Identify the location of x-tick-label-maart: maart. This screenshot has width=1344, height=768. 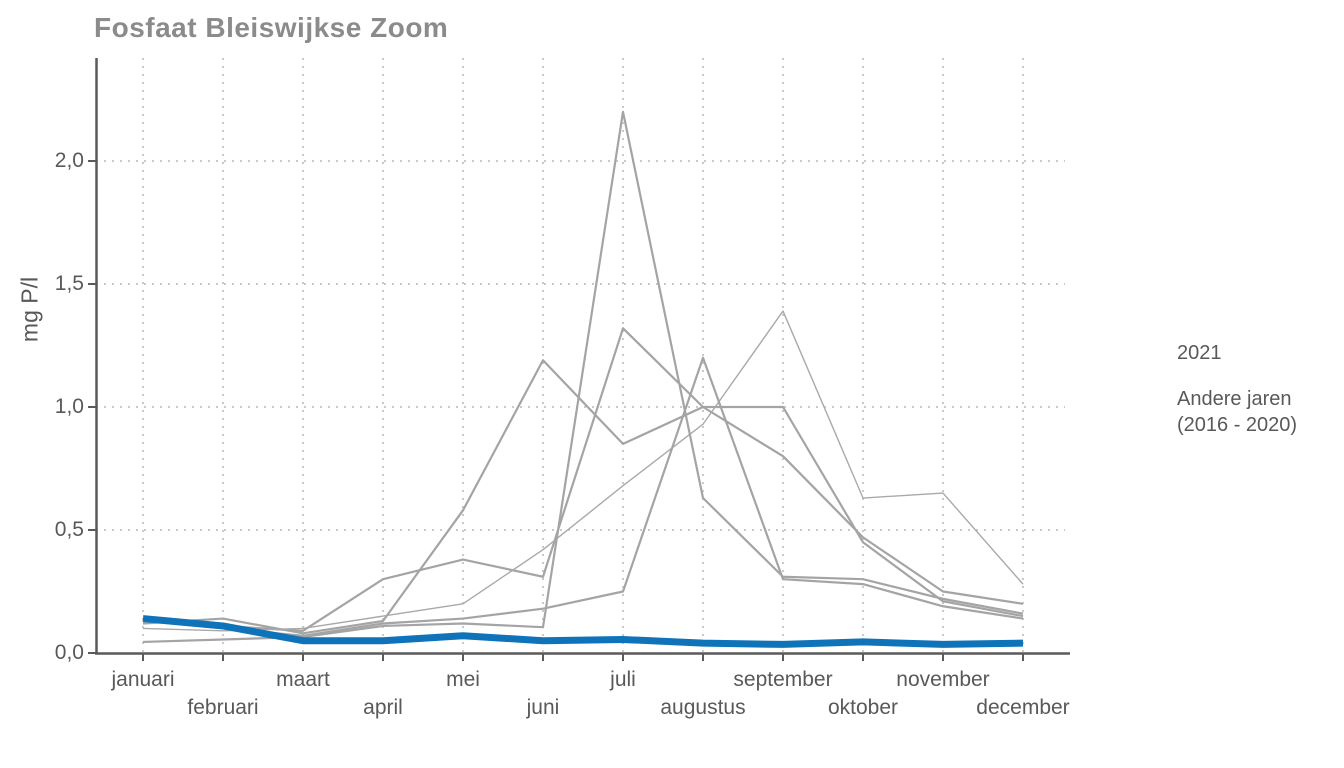
(303, 679).